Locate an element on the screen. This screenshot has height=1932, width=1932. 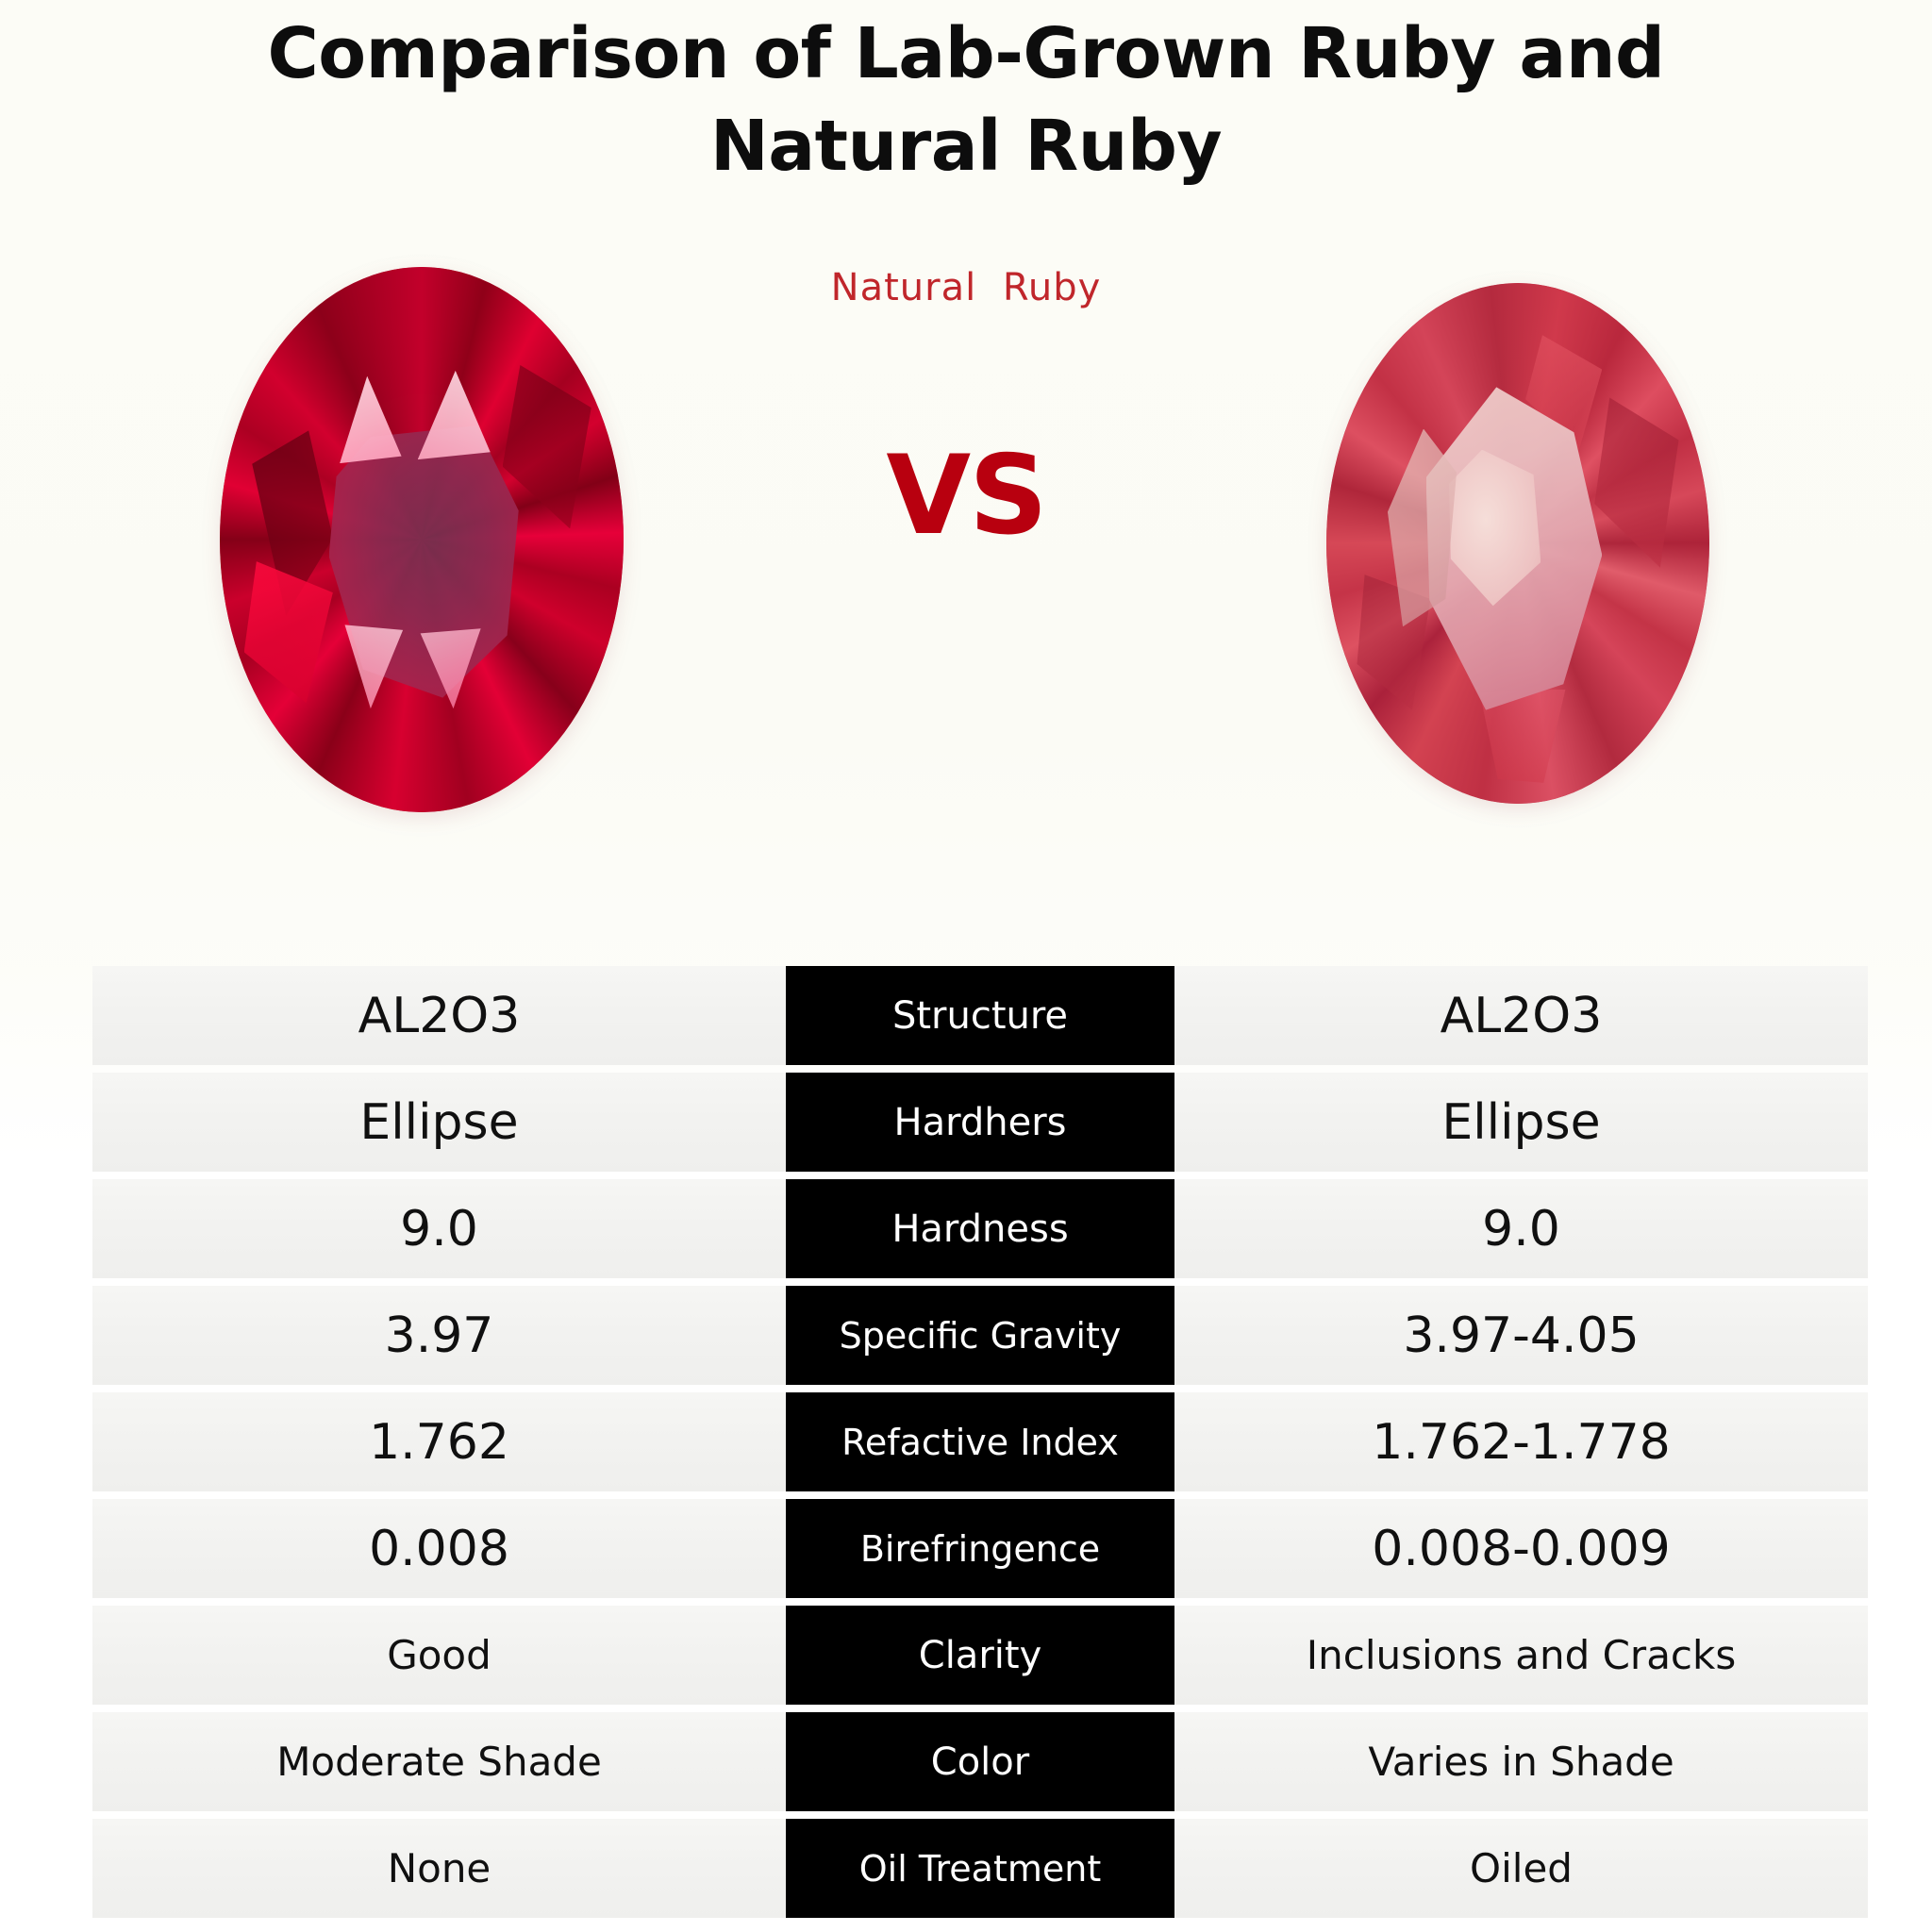
property-label-cell: Structure is located at coordinates (980, 1016).